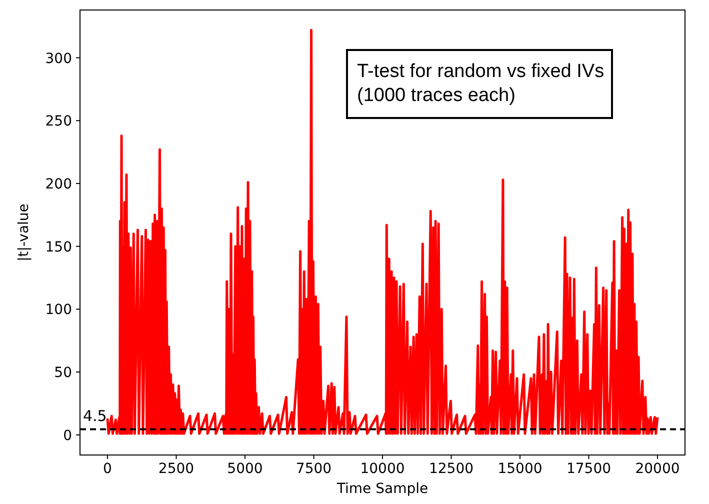 The height and width of the screenshot is (504, 709). Describe the element at coordinates (67, 436) in the screenshot. I see `y-tick-label: 0` at that location.